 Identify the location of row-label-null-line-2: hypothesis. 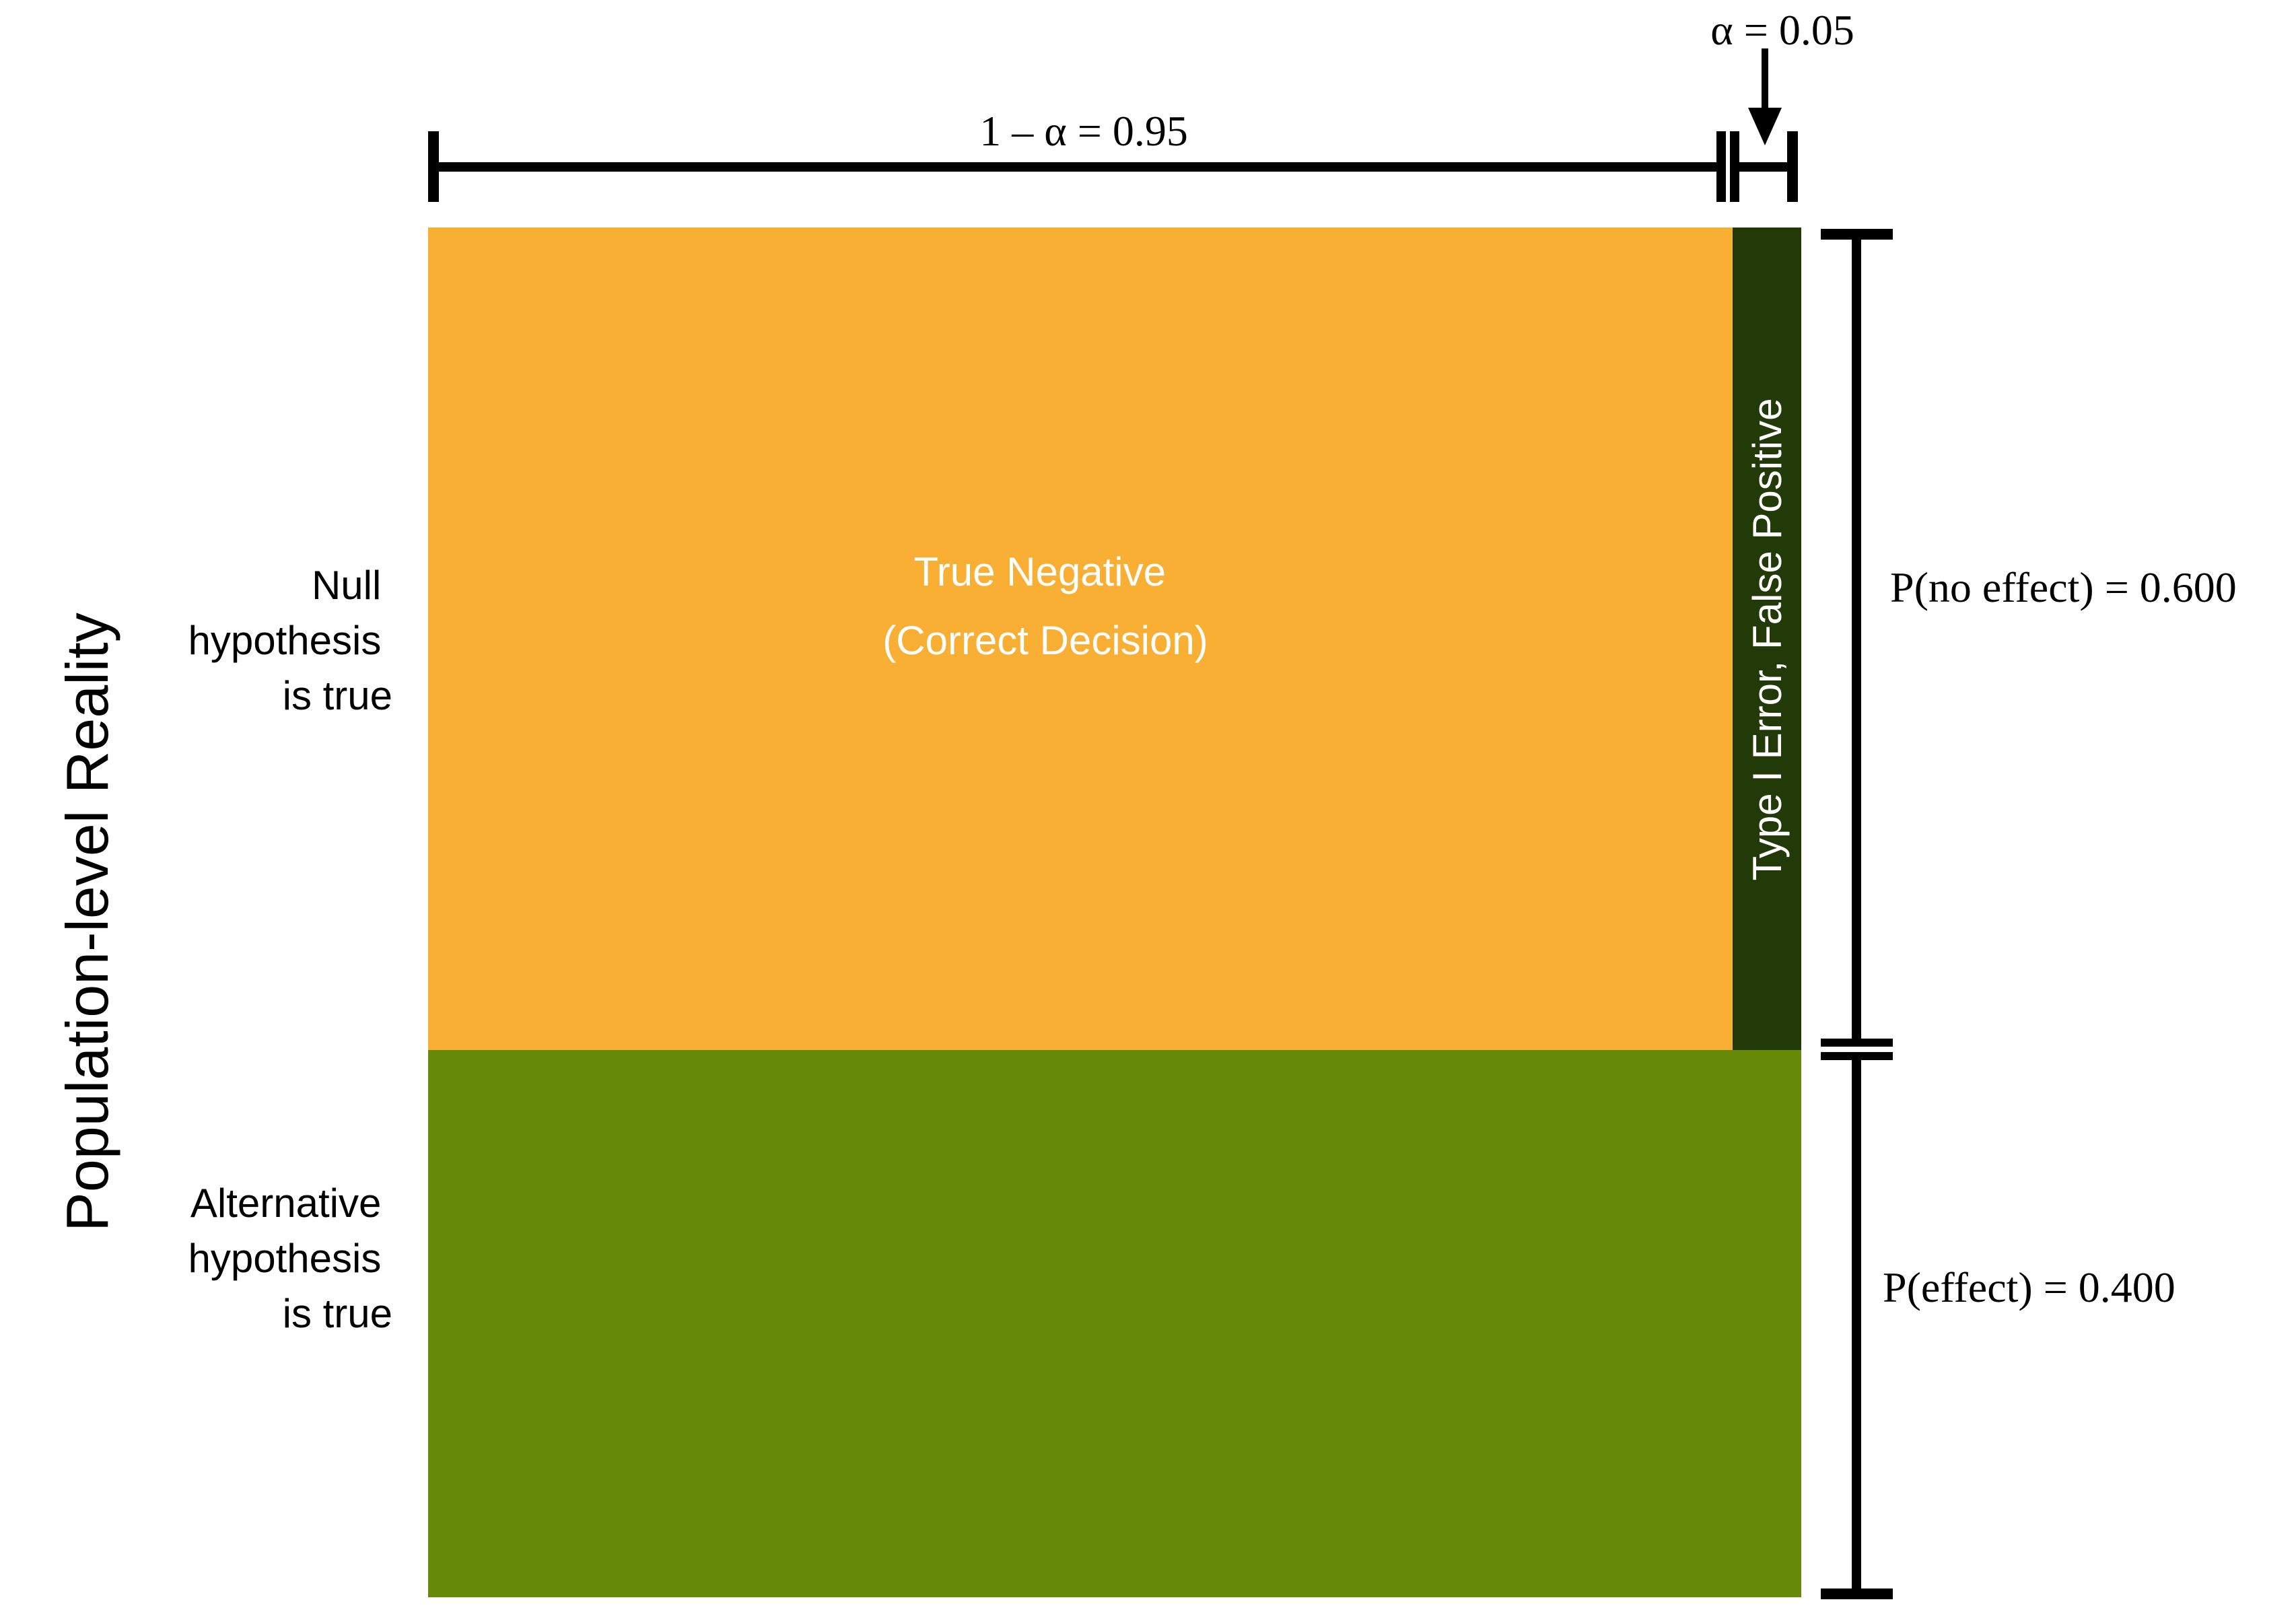
(284, 640).